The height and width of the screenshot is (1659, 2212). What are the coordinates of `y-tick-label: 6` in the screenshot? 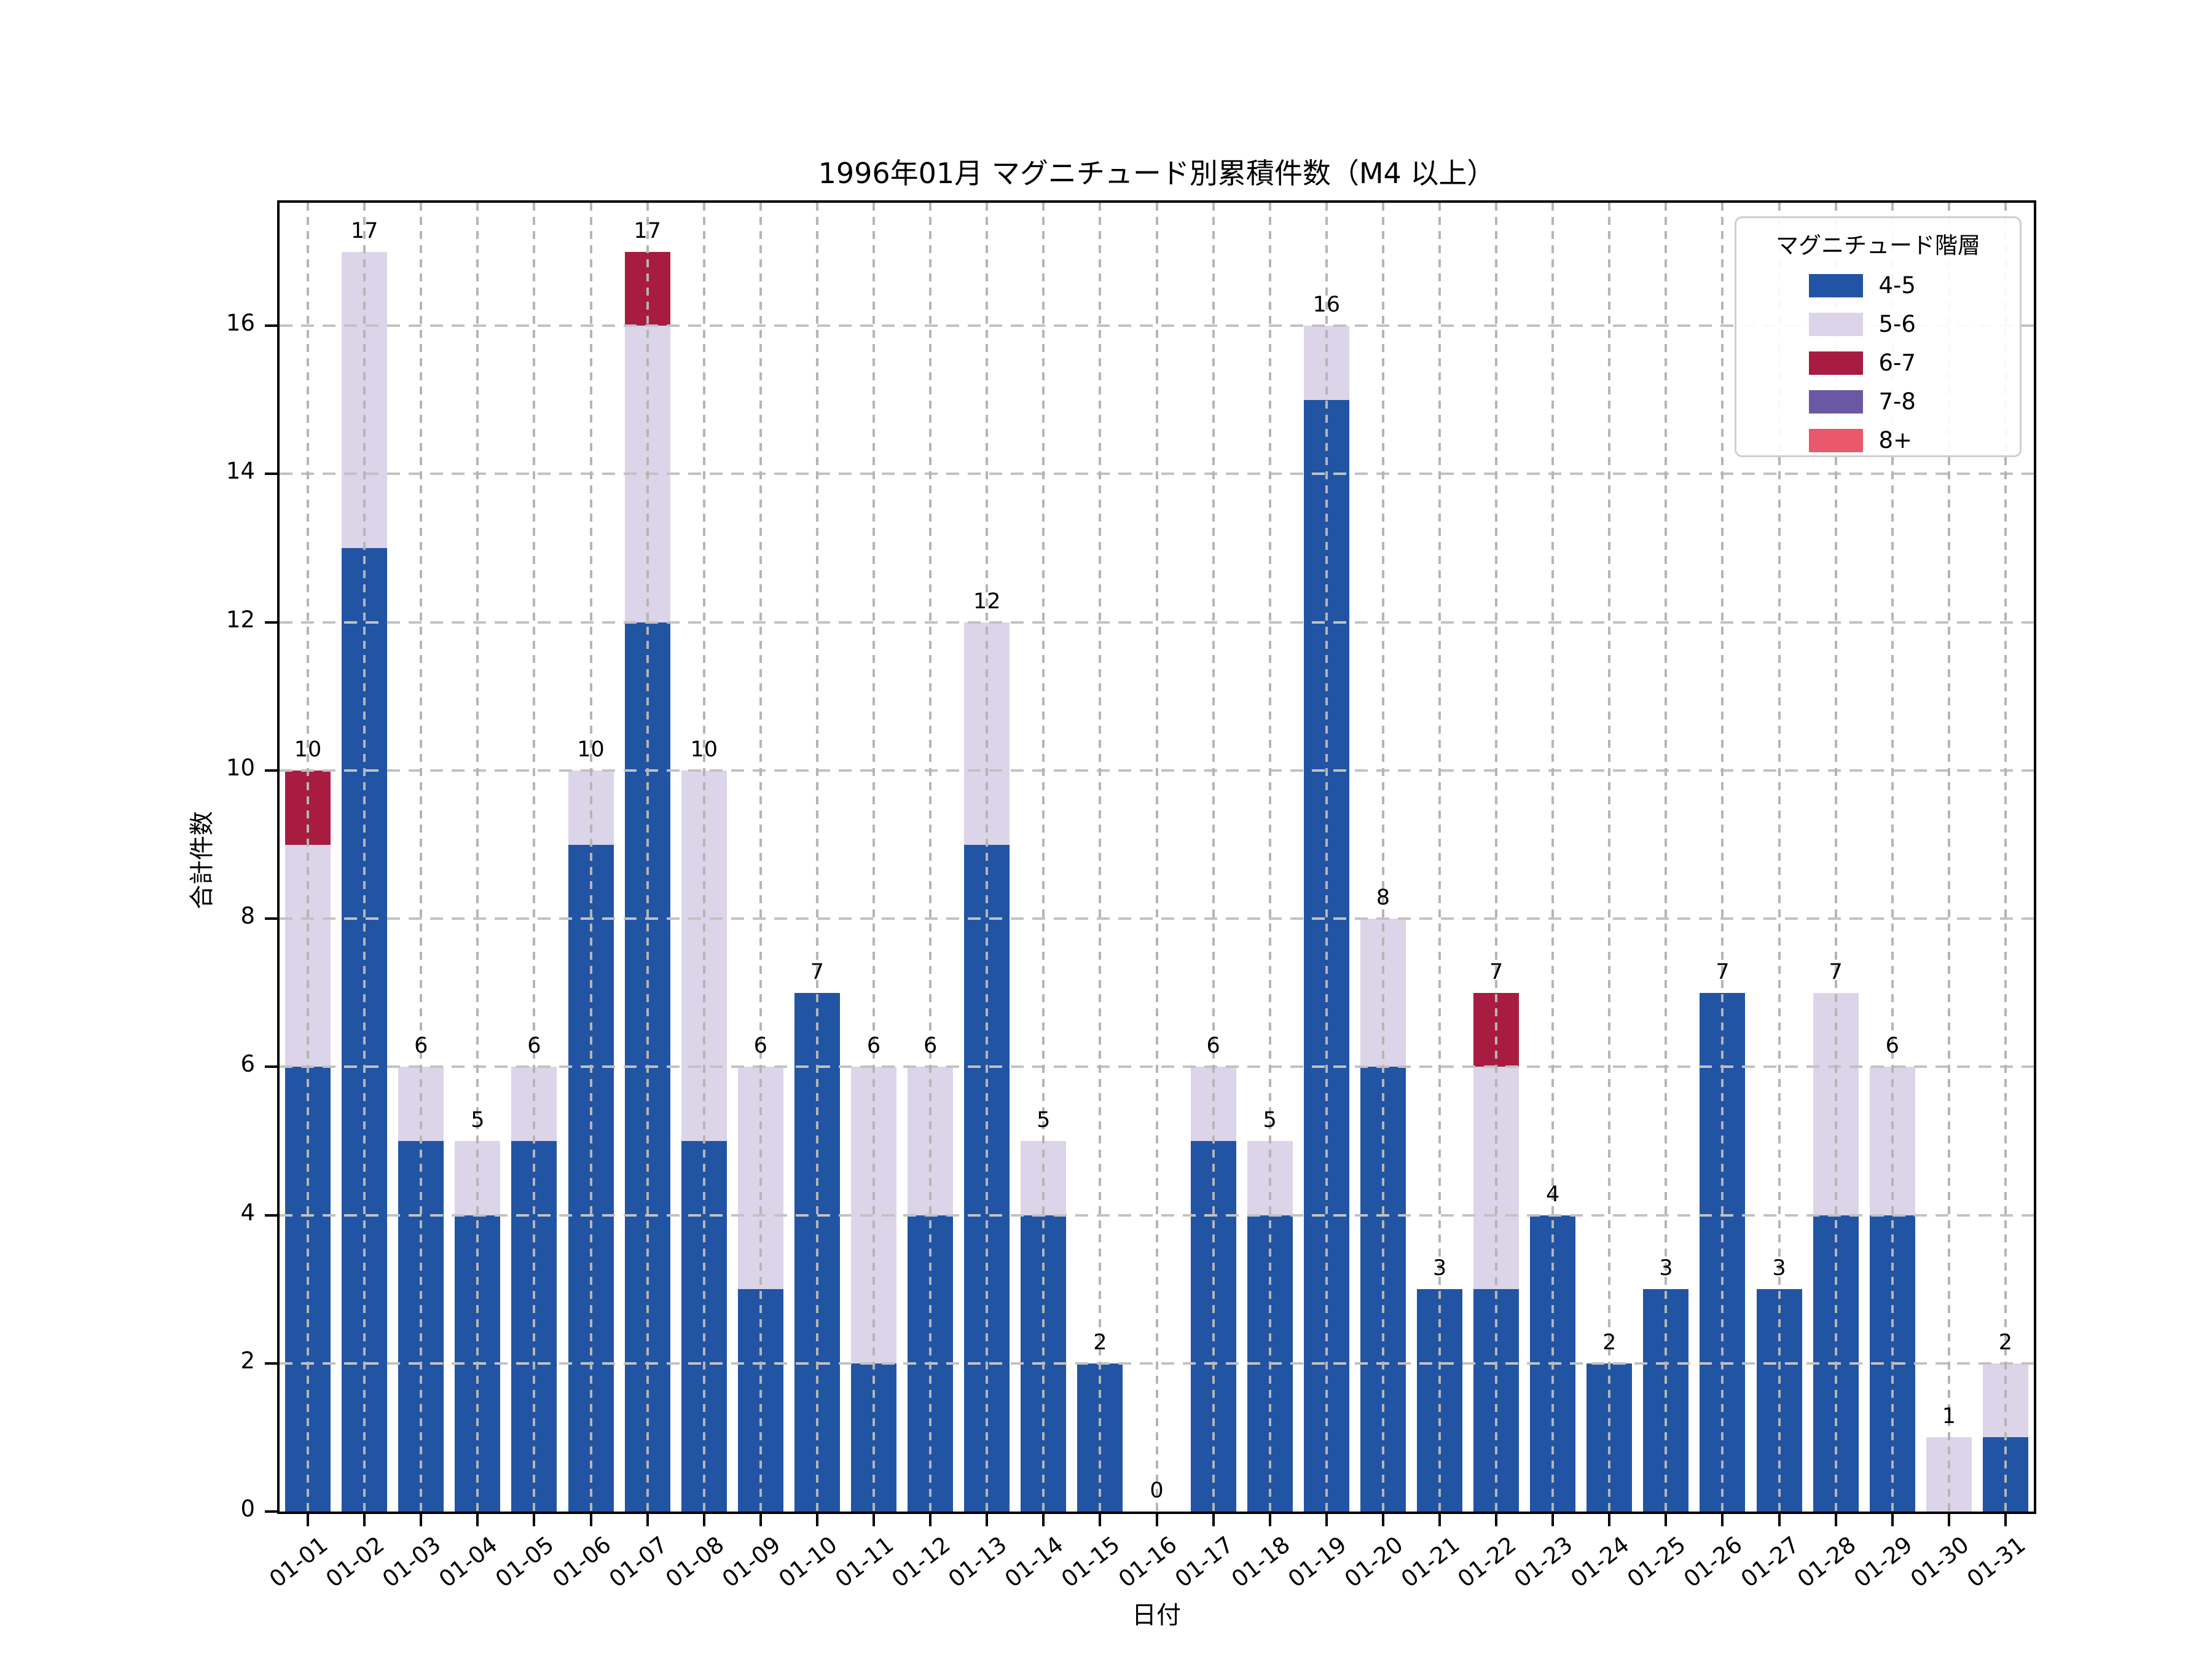 It's located at (247, 1064).